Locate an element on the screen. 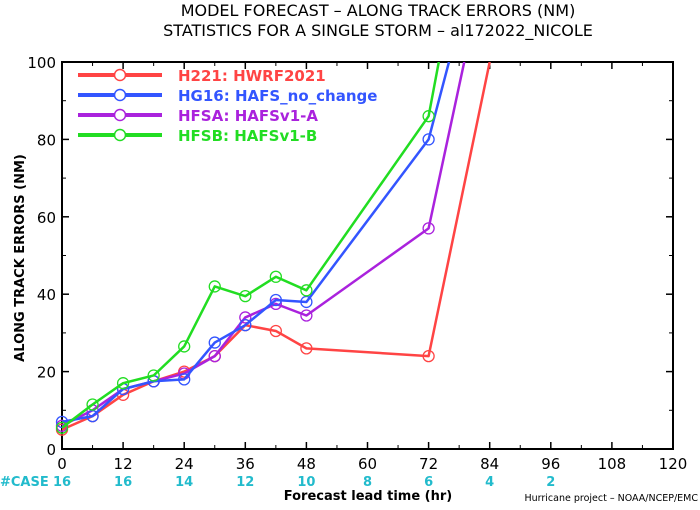  legend-label: HG16: HAFS_no_change is located at coordinates (277, 96).